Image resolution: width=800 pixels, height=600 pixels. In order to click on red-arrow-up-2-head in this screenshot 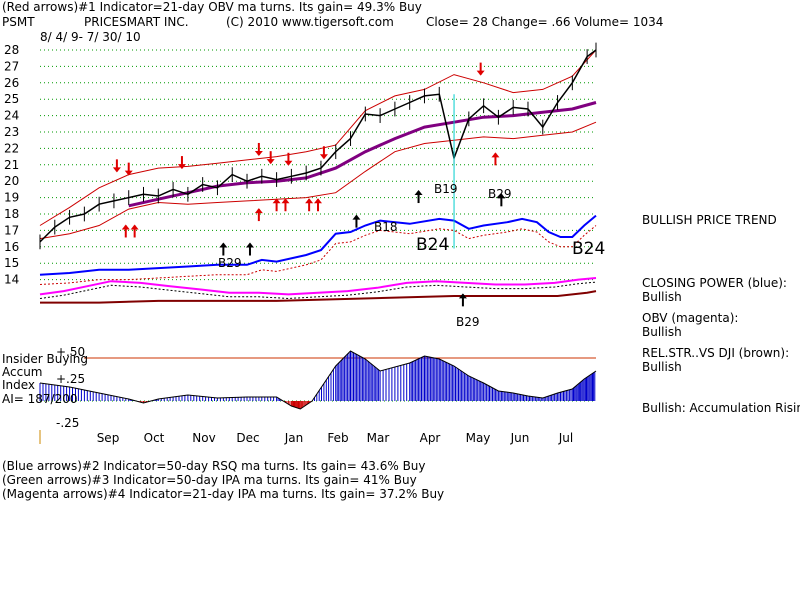, I will do `click(258, 211)`.